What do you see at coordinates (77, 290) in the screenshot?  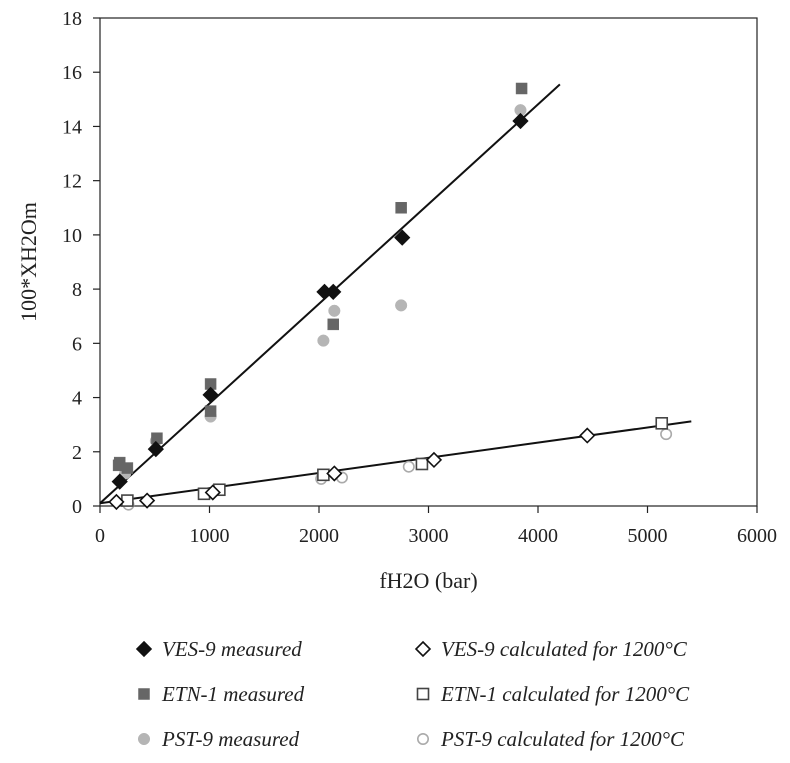 I see `y-tick-label: 8` at bounding box center [77, 290].